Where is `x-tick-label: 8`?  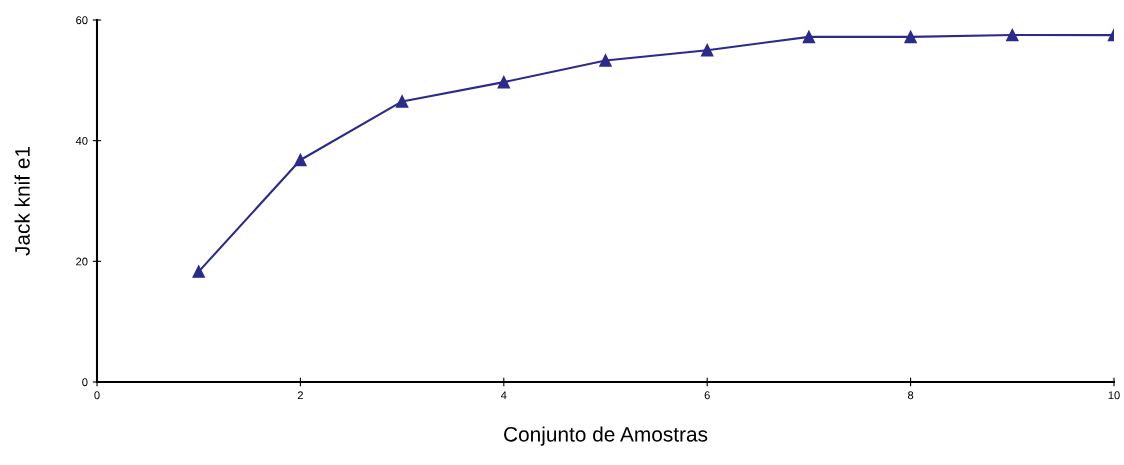 x-tick-label: 8 is located at coordinates (910, 395).